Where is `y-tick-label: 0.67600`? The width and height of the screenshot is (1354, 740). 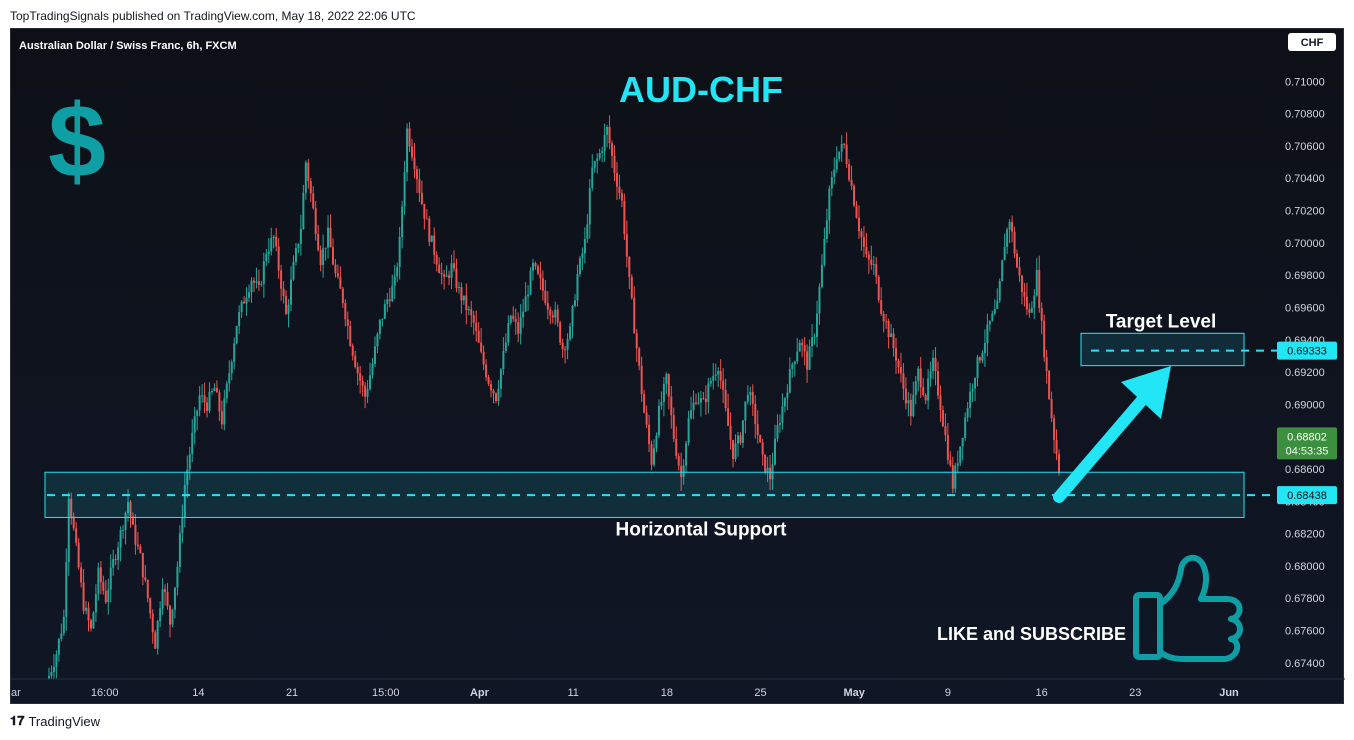 y-tick-label: 0.67600 is located at coordinates (1305, 632).